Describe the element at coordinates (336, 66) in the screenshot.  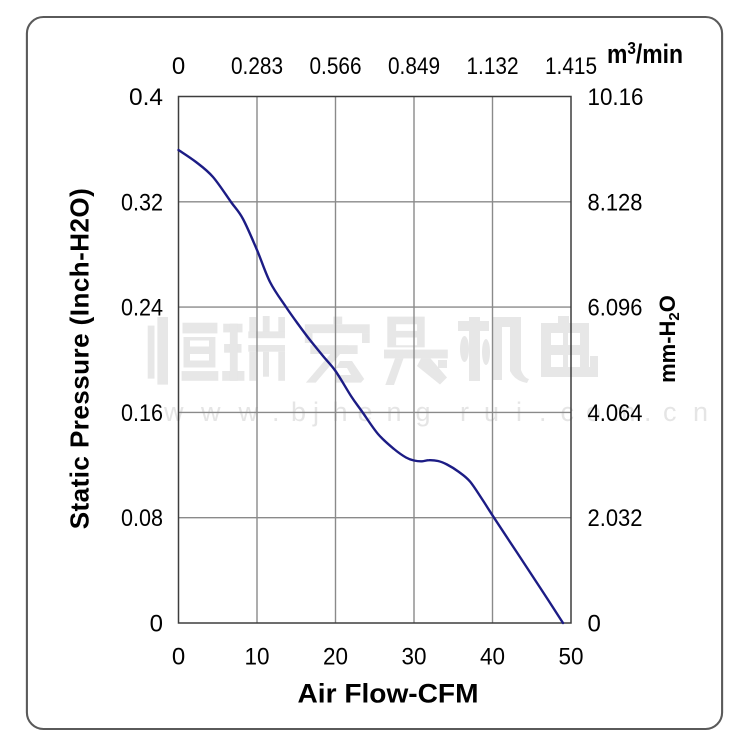
I see `svg-text: 0.566` at that location.